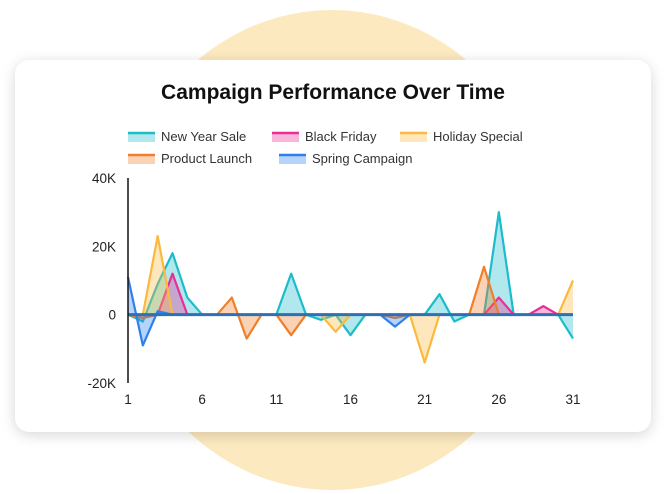  I want to click on legend-label: Product Launch, so click(206, 158).